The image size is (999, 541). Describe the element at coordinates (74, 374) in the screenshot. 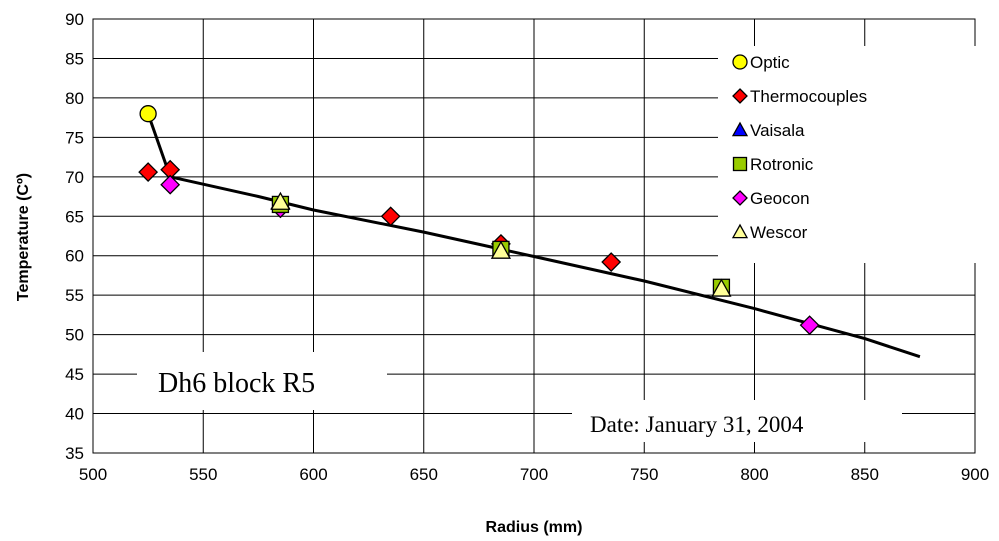

I see `y-tick-label: 45` at that location.